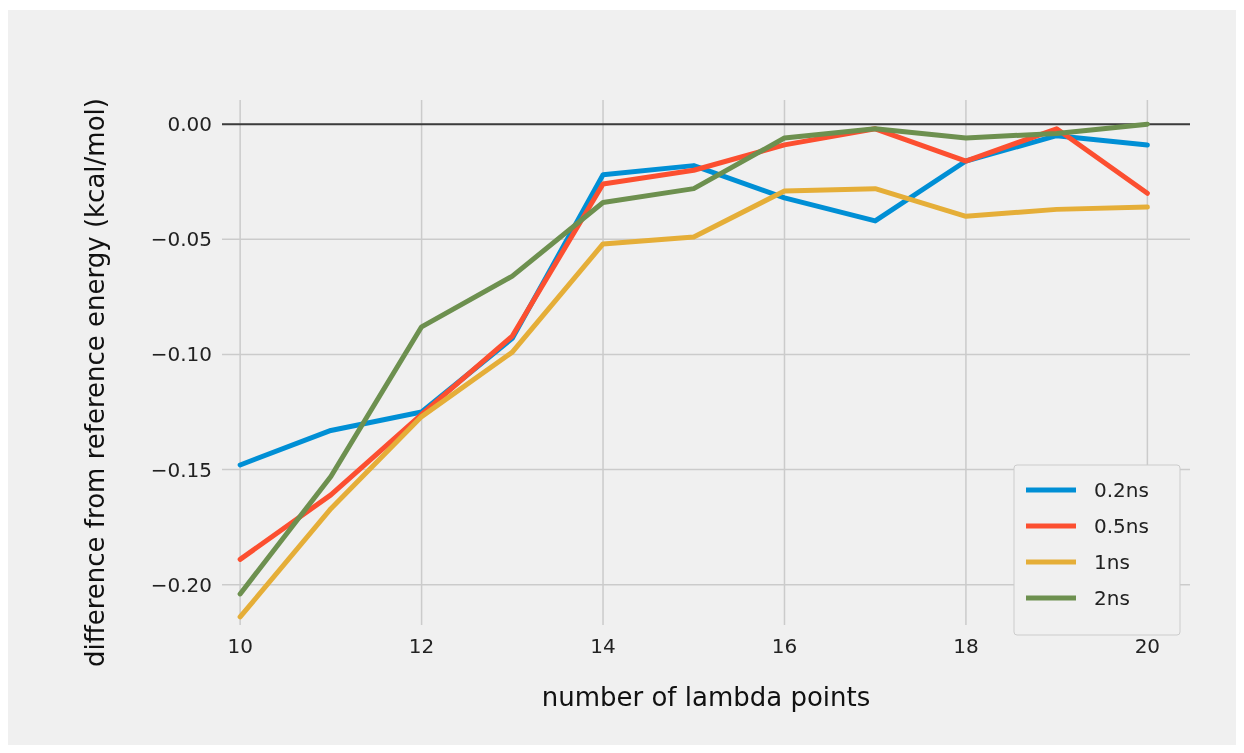 The height and width of the screenshot is (753, 1244). Describe the element at coordinates (706, 697) in the screenshot. I see `x-axis-title: number of lambda points` at that location.